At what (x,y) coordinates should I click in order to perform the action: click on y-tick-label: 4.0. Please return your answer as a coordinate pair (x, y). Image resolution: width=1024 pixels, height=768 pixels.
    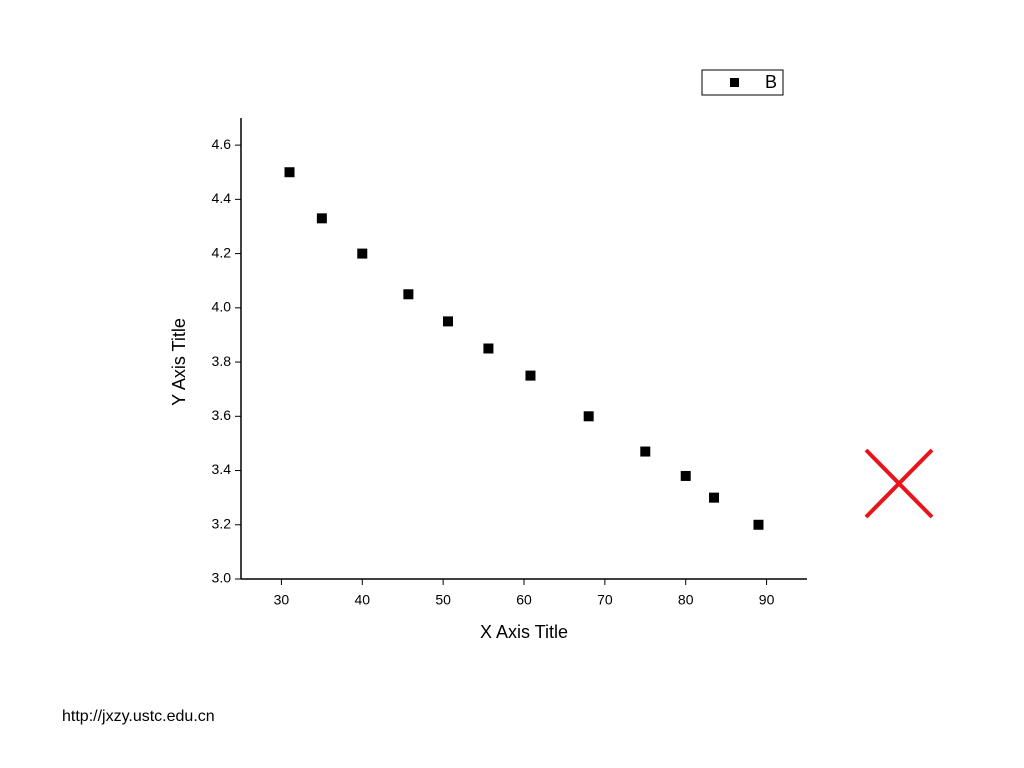
    Looking at the image, I should click on (222, 307).